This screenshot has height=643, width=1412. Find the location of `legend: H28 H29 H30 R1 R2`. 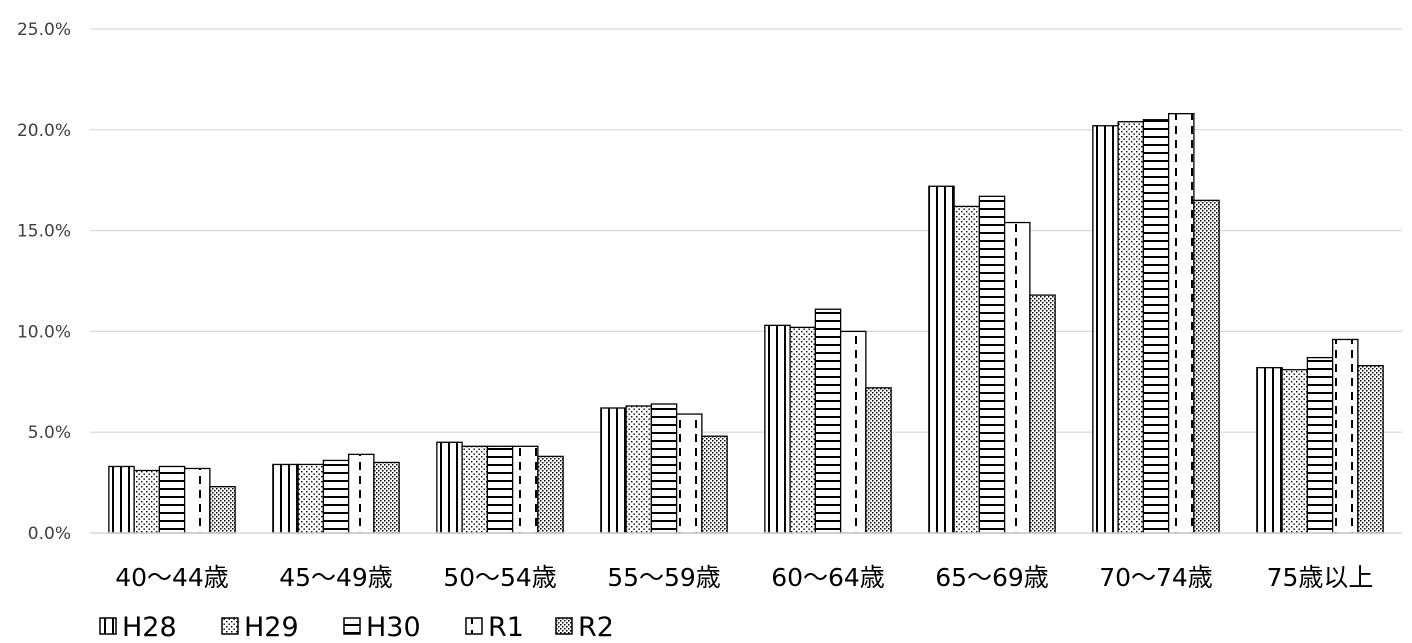

legend: H28 H29 H30 R1 R2 is located at coordinates (356, 627).